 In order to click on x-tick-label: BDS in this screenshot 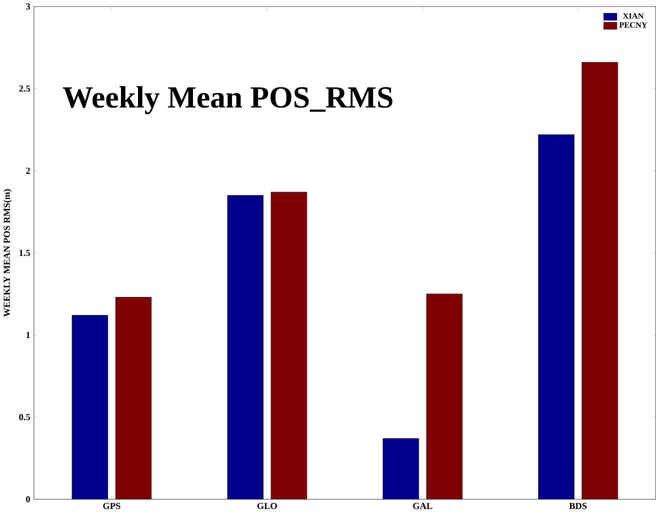, I will do `click(578, 506)`.